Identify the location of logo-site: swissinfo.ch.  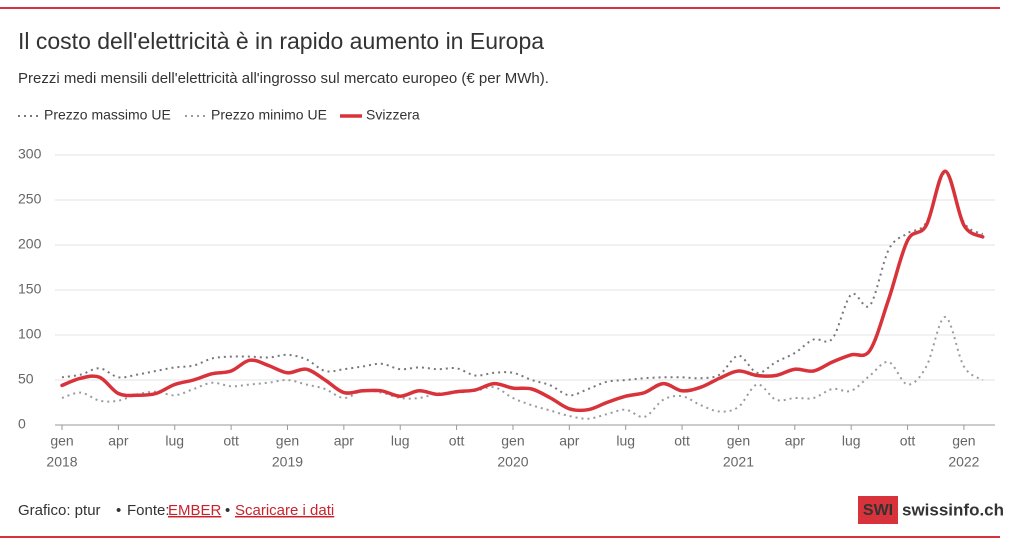
(953, 509).